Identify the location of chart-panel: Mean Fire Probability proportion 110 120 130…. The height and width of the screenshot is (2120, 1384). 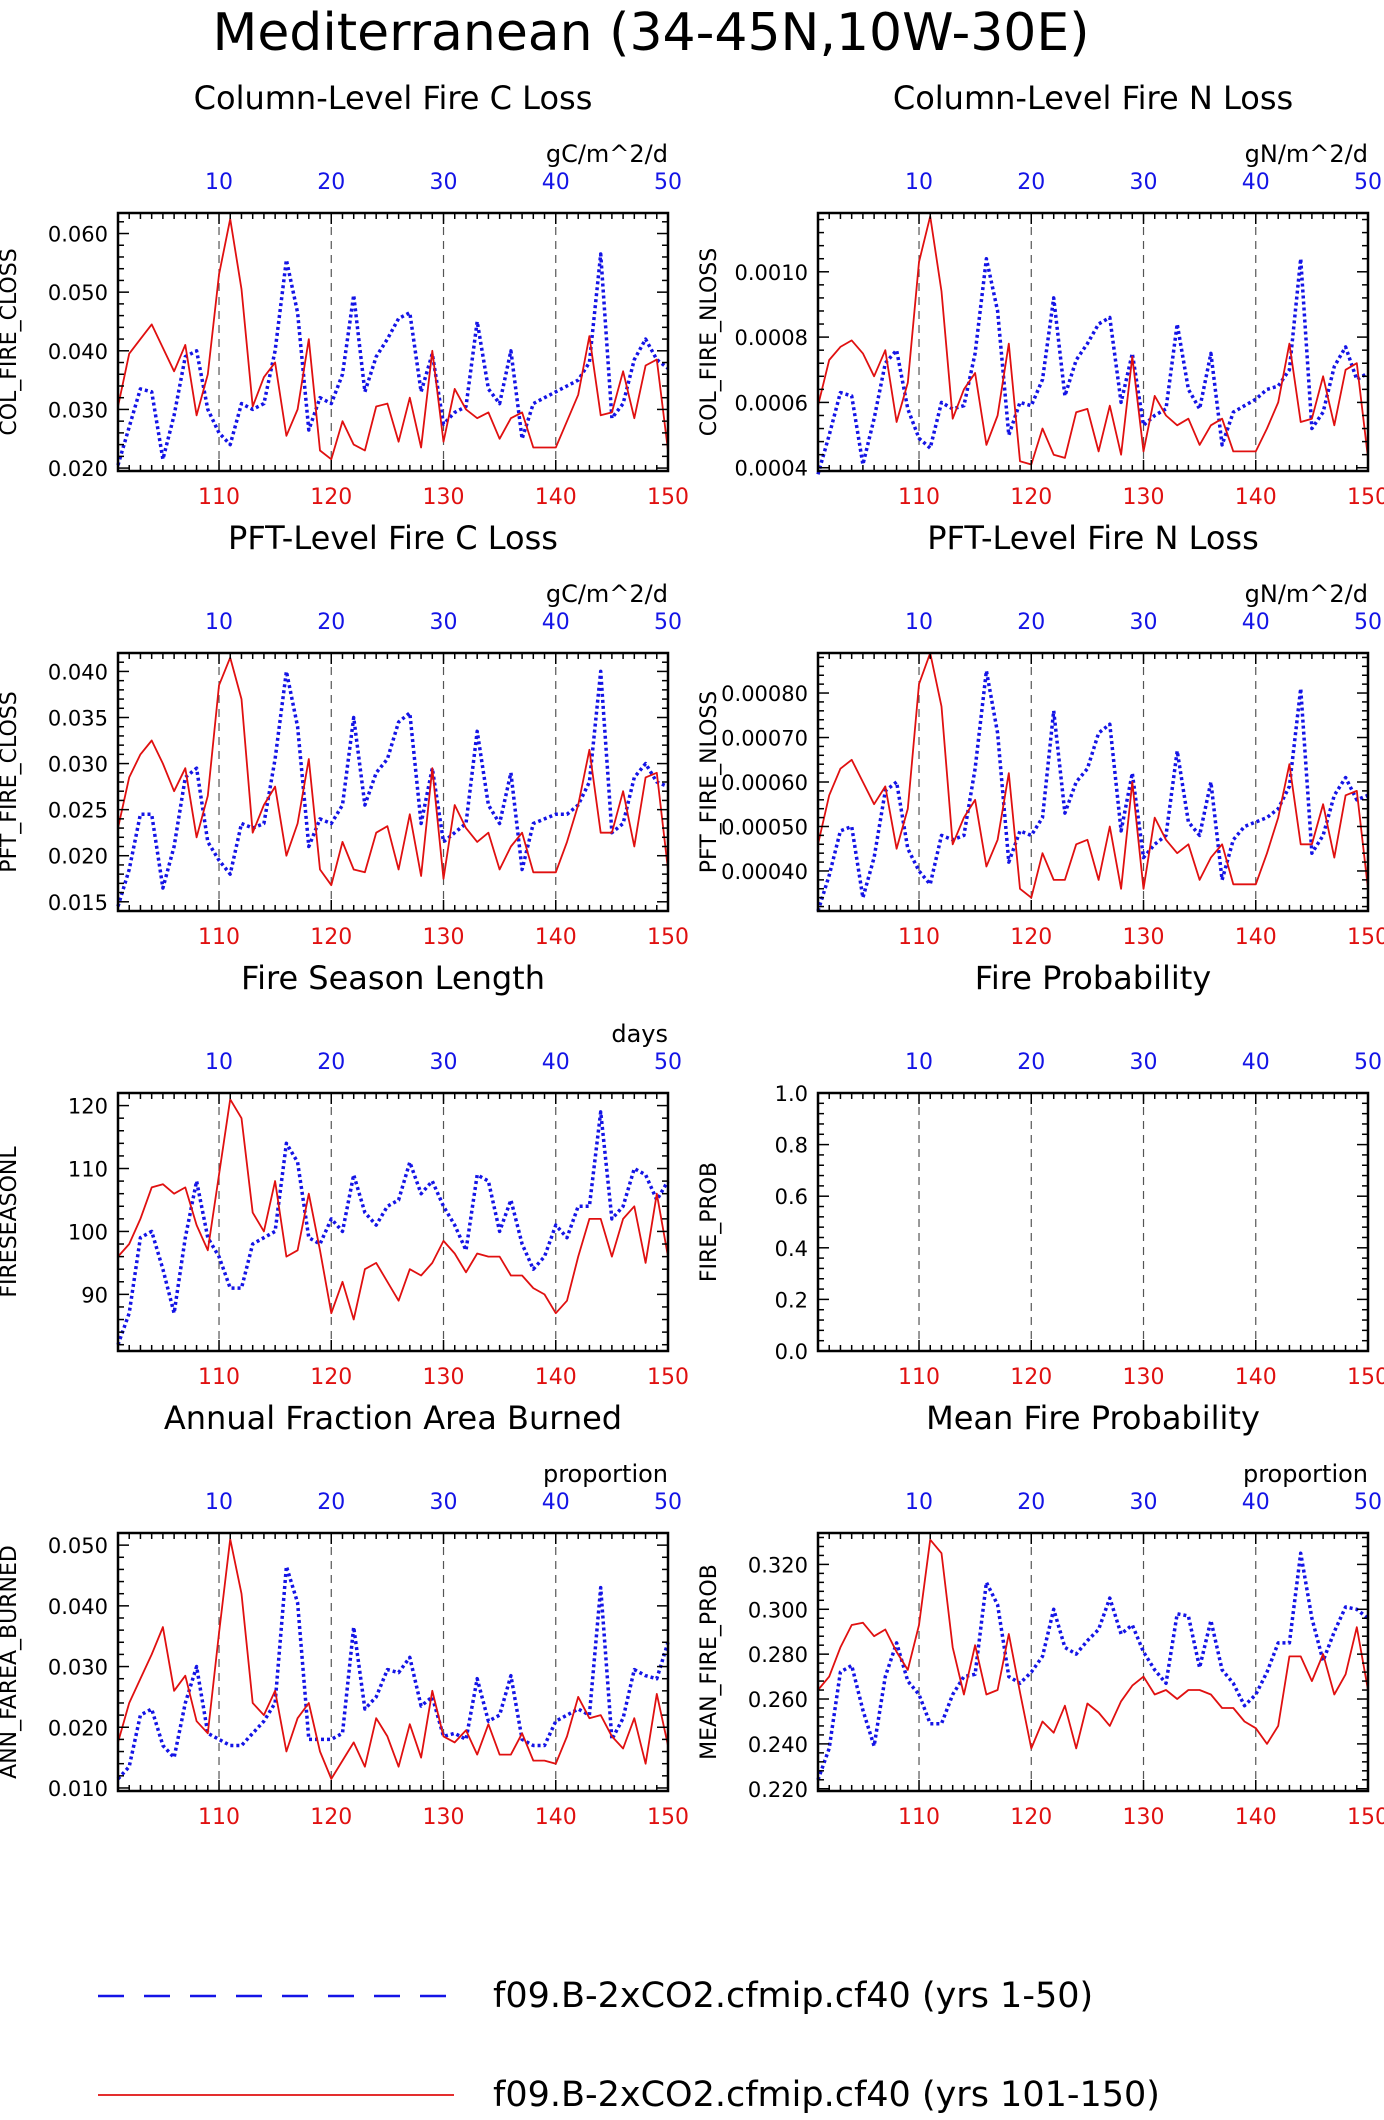
(1040, 1614).